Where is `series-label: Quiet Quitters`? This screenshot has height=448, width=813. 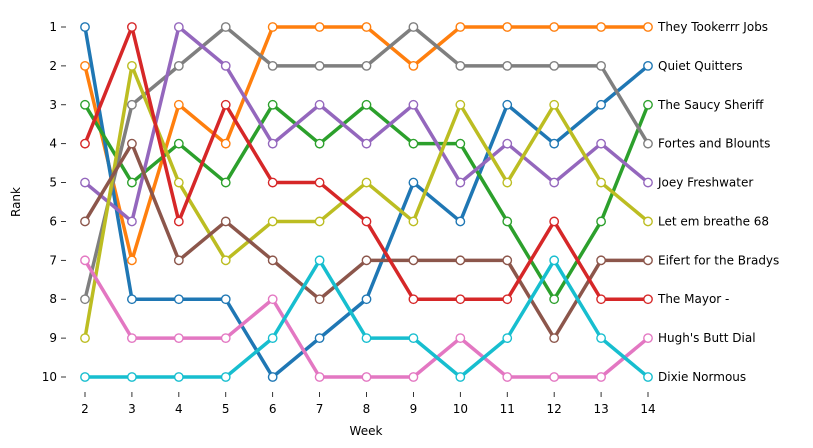
series-label: Quiet Quitters is located at coordinates (700, 66).